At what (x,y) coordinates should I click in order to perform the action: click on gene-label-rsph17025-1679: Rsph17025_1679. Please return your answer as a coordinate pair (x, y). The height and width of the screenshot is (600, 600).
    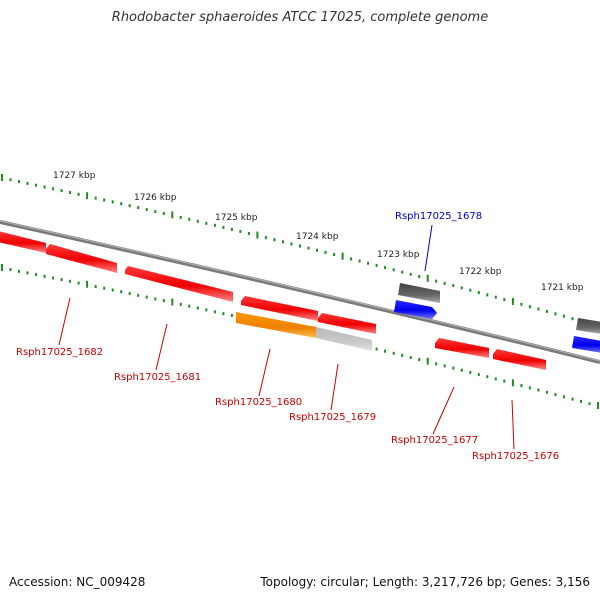
    Looking at the image, I should click on (332, 417).